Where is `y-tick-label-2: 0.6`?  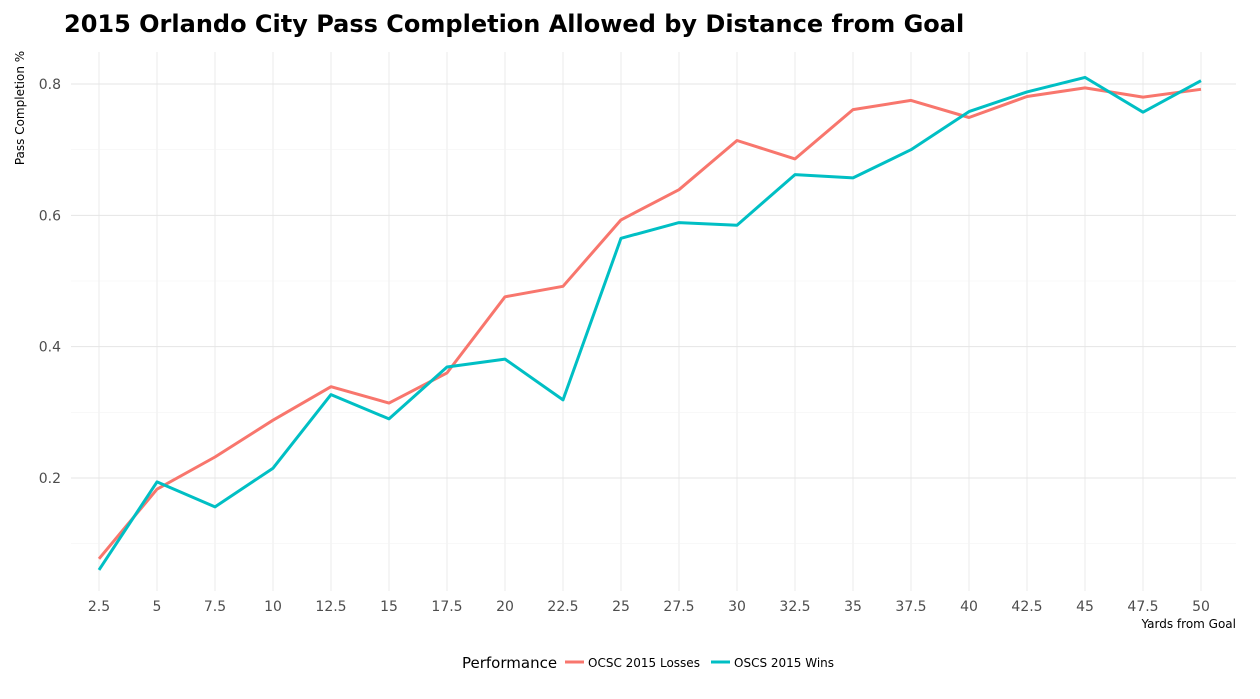
y-tick-label-2: 0.6 is located at coordinates (50, 216).